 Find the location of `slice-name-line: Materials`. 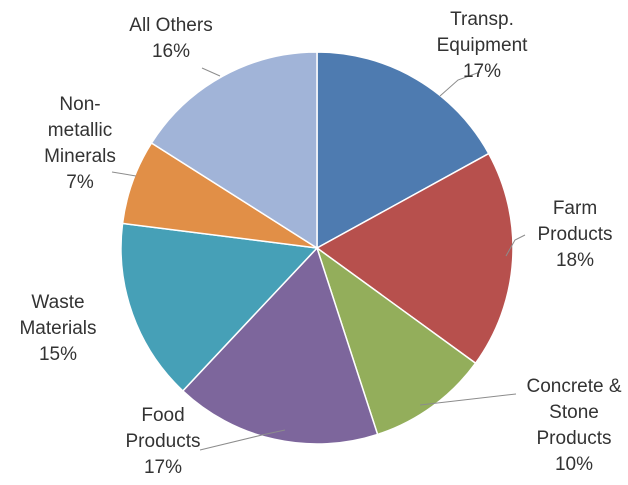

slice-name-line: Materials is located at coordinates (57, 328).